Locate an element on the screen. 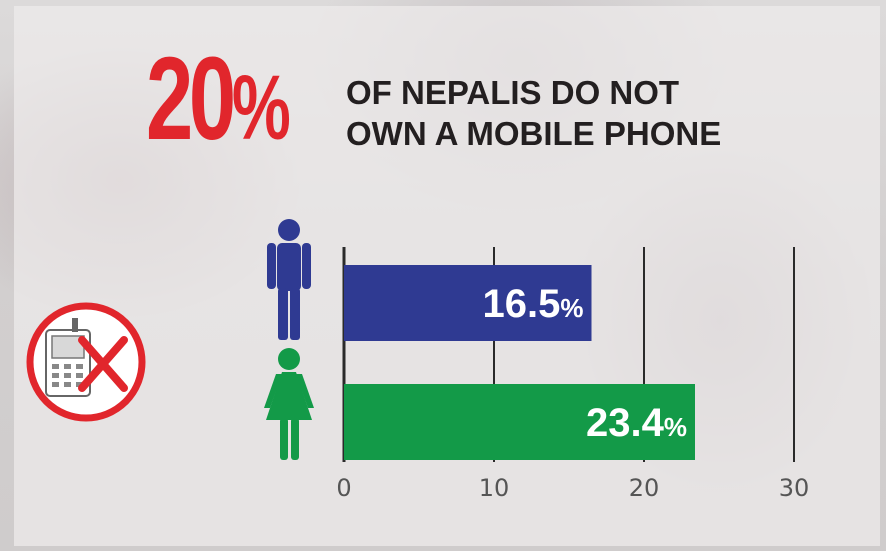 Image resolution: width=886 pixels, height=551 pixels. data-label-value: 16.5 is located at coordinates (522, 304).